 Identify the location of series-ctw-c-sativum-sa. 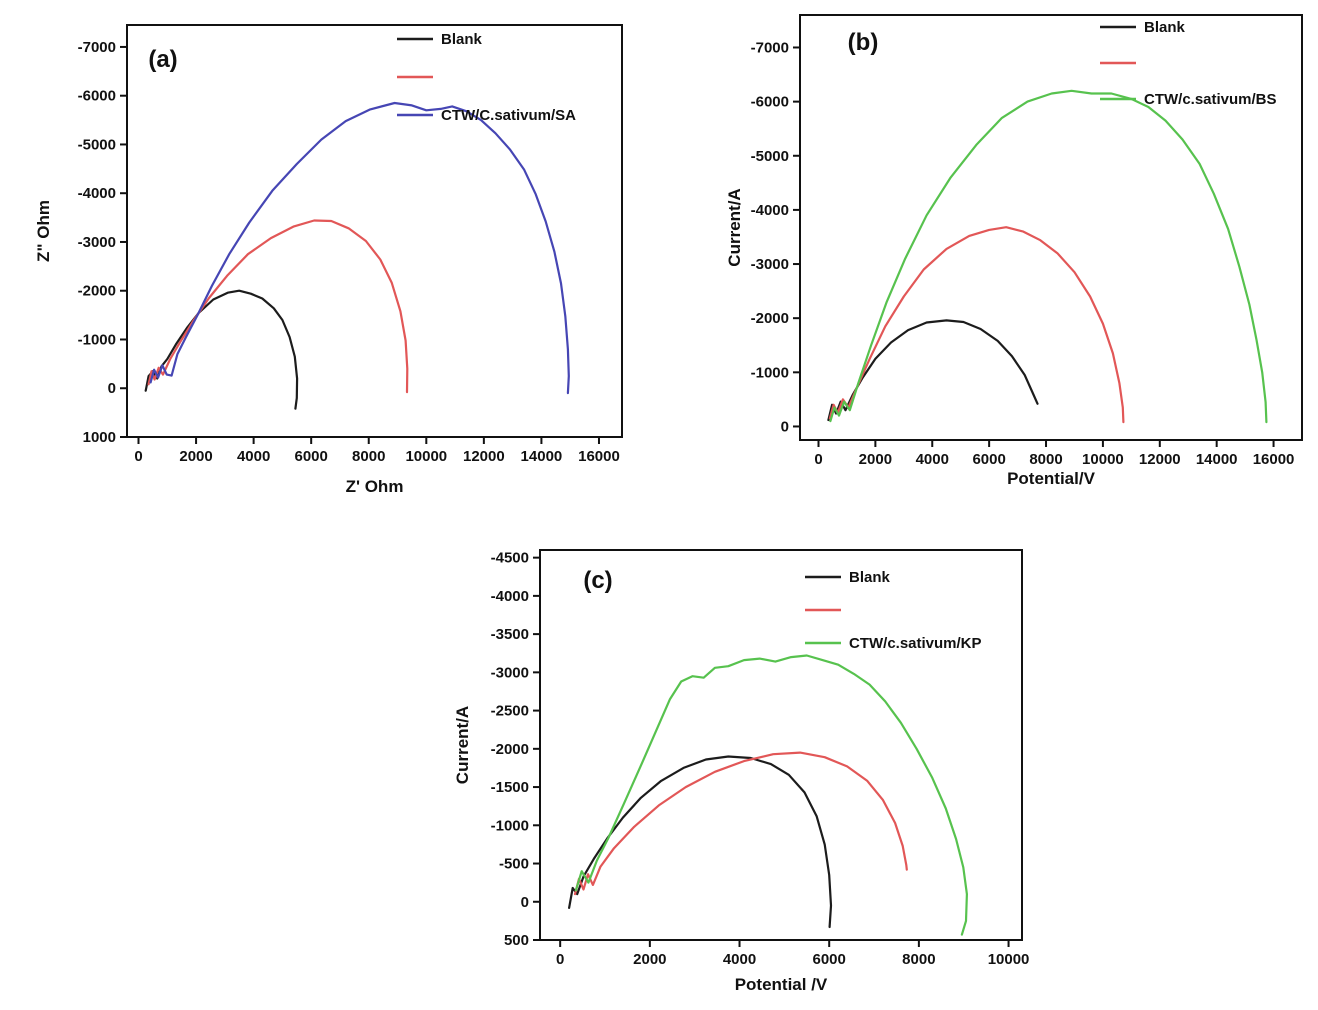
(359, 248).